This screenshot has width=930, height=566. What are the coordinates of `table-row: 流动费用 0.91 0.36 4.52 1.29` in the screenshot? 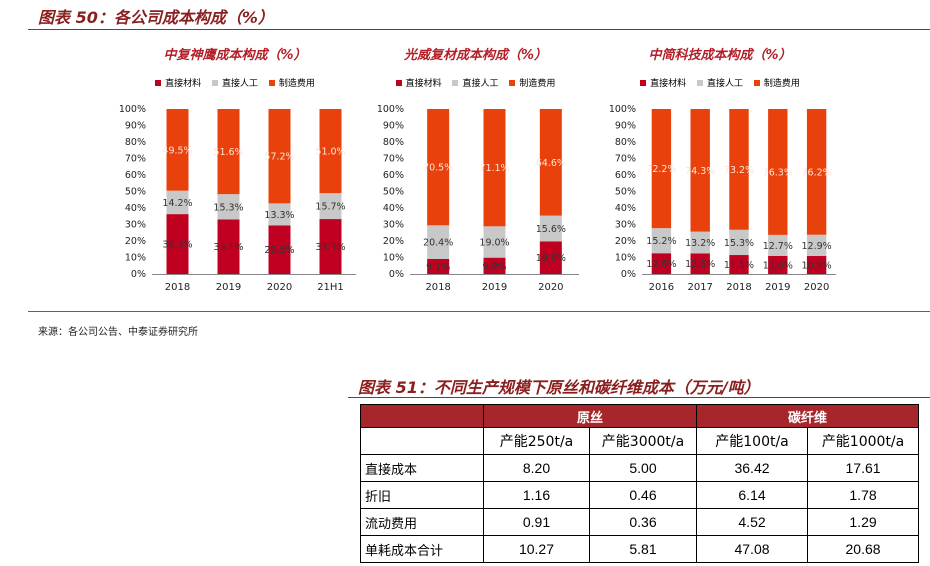 It's located at (640, 522).